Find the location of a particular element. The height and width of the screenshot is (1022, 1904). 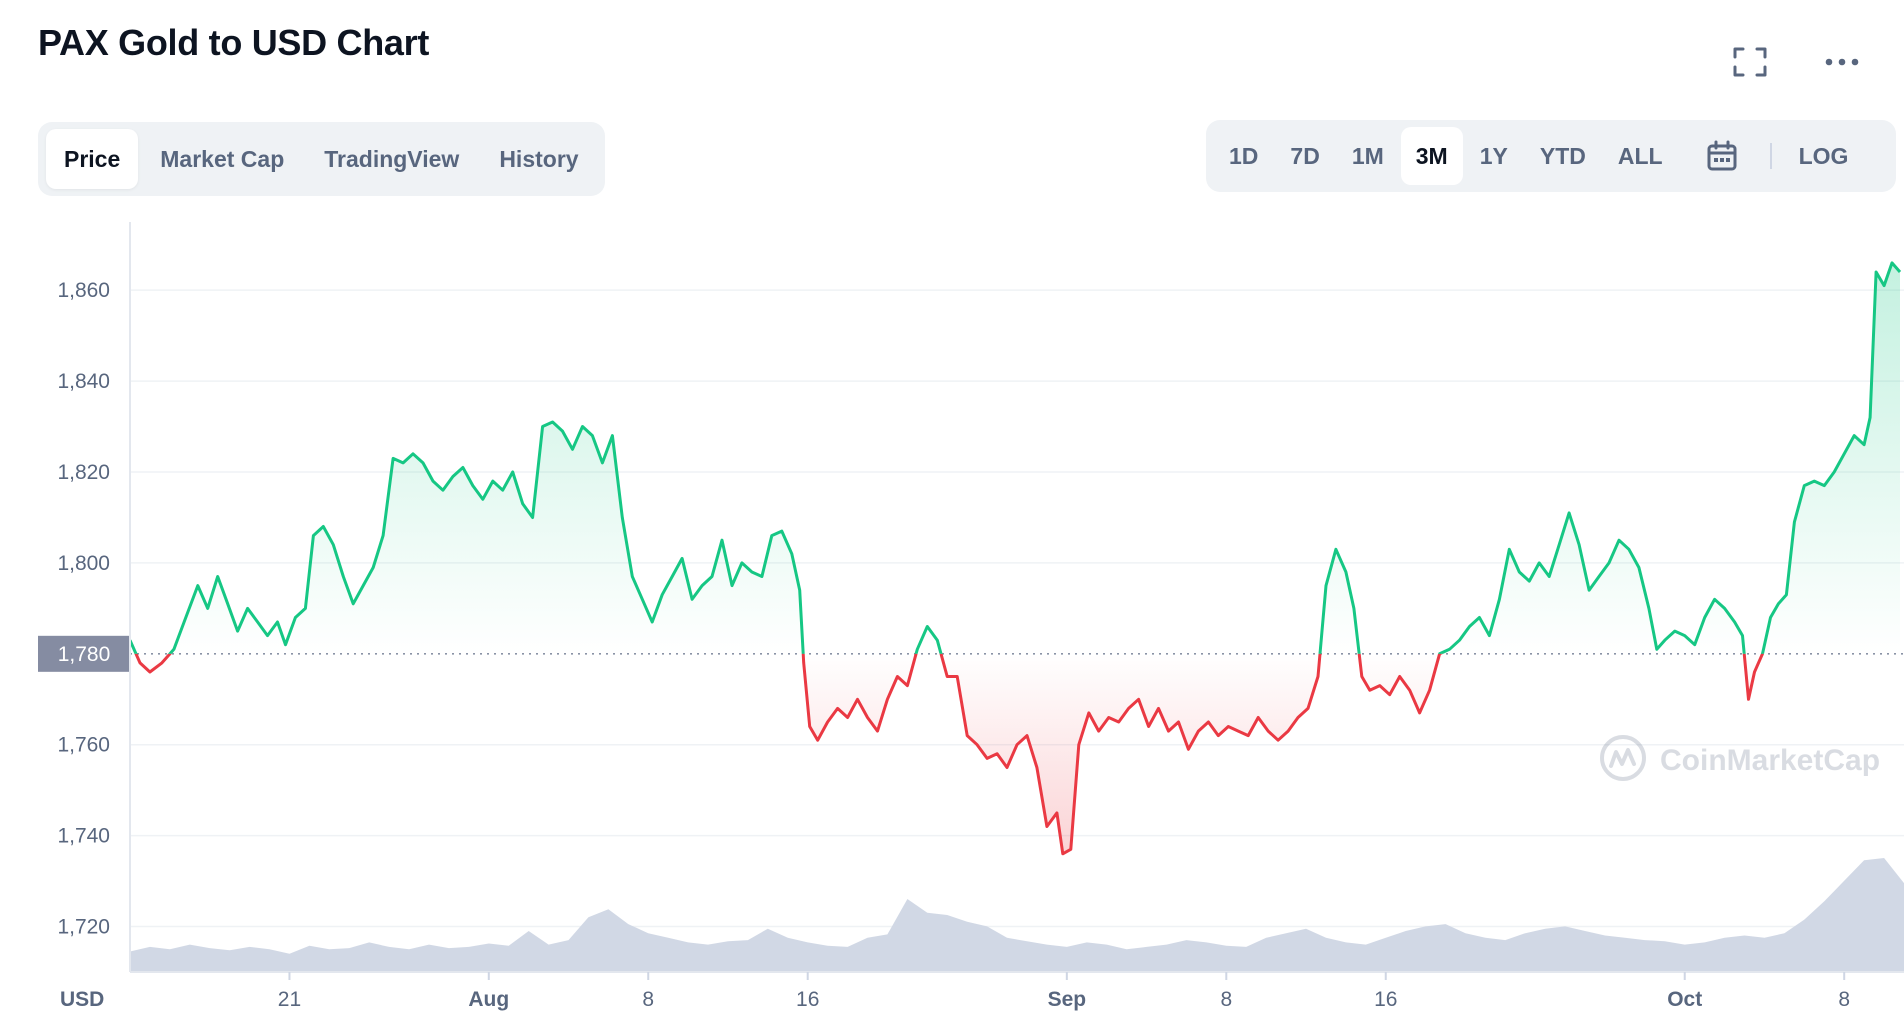

watermark-text: CoinMarketCap is located at coordinates (1770, 760).